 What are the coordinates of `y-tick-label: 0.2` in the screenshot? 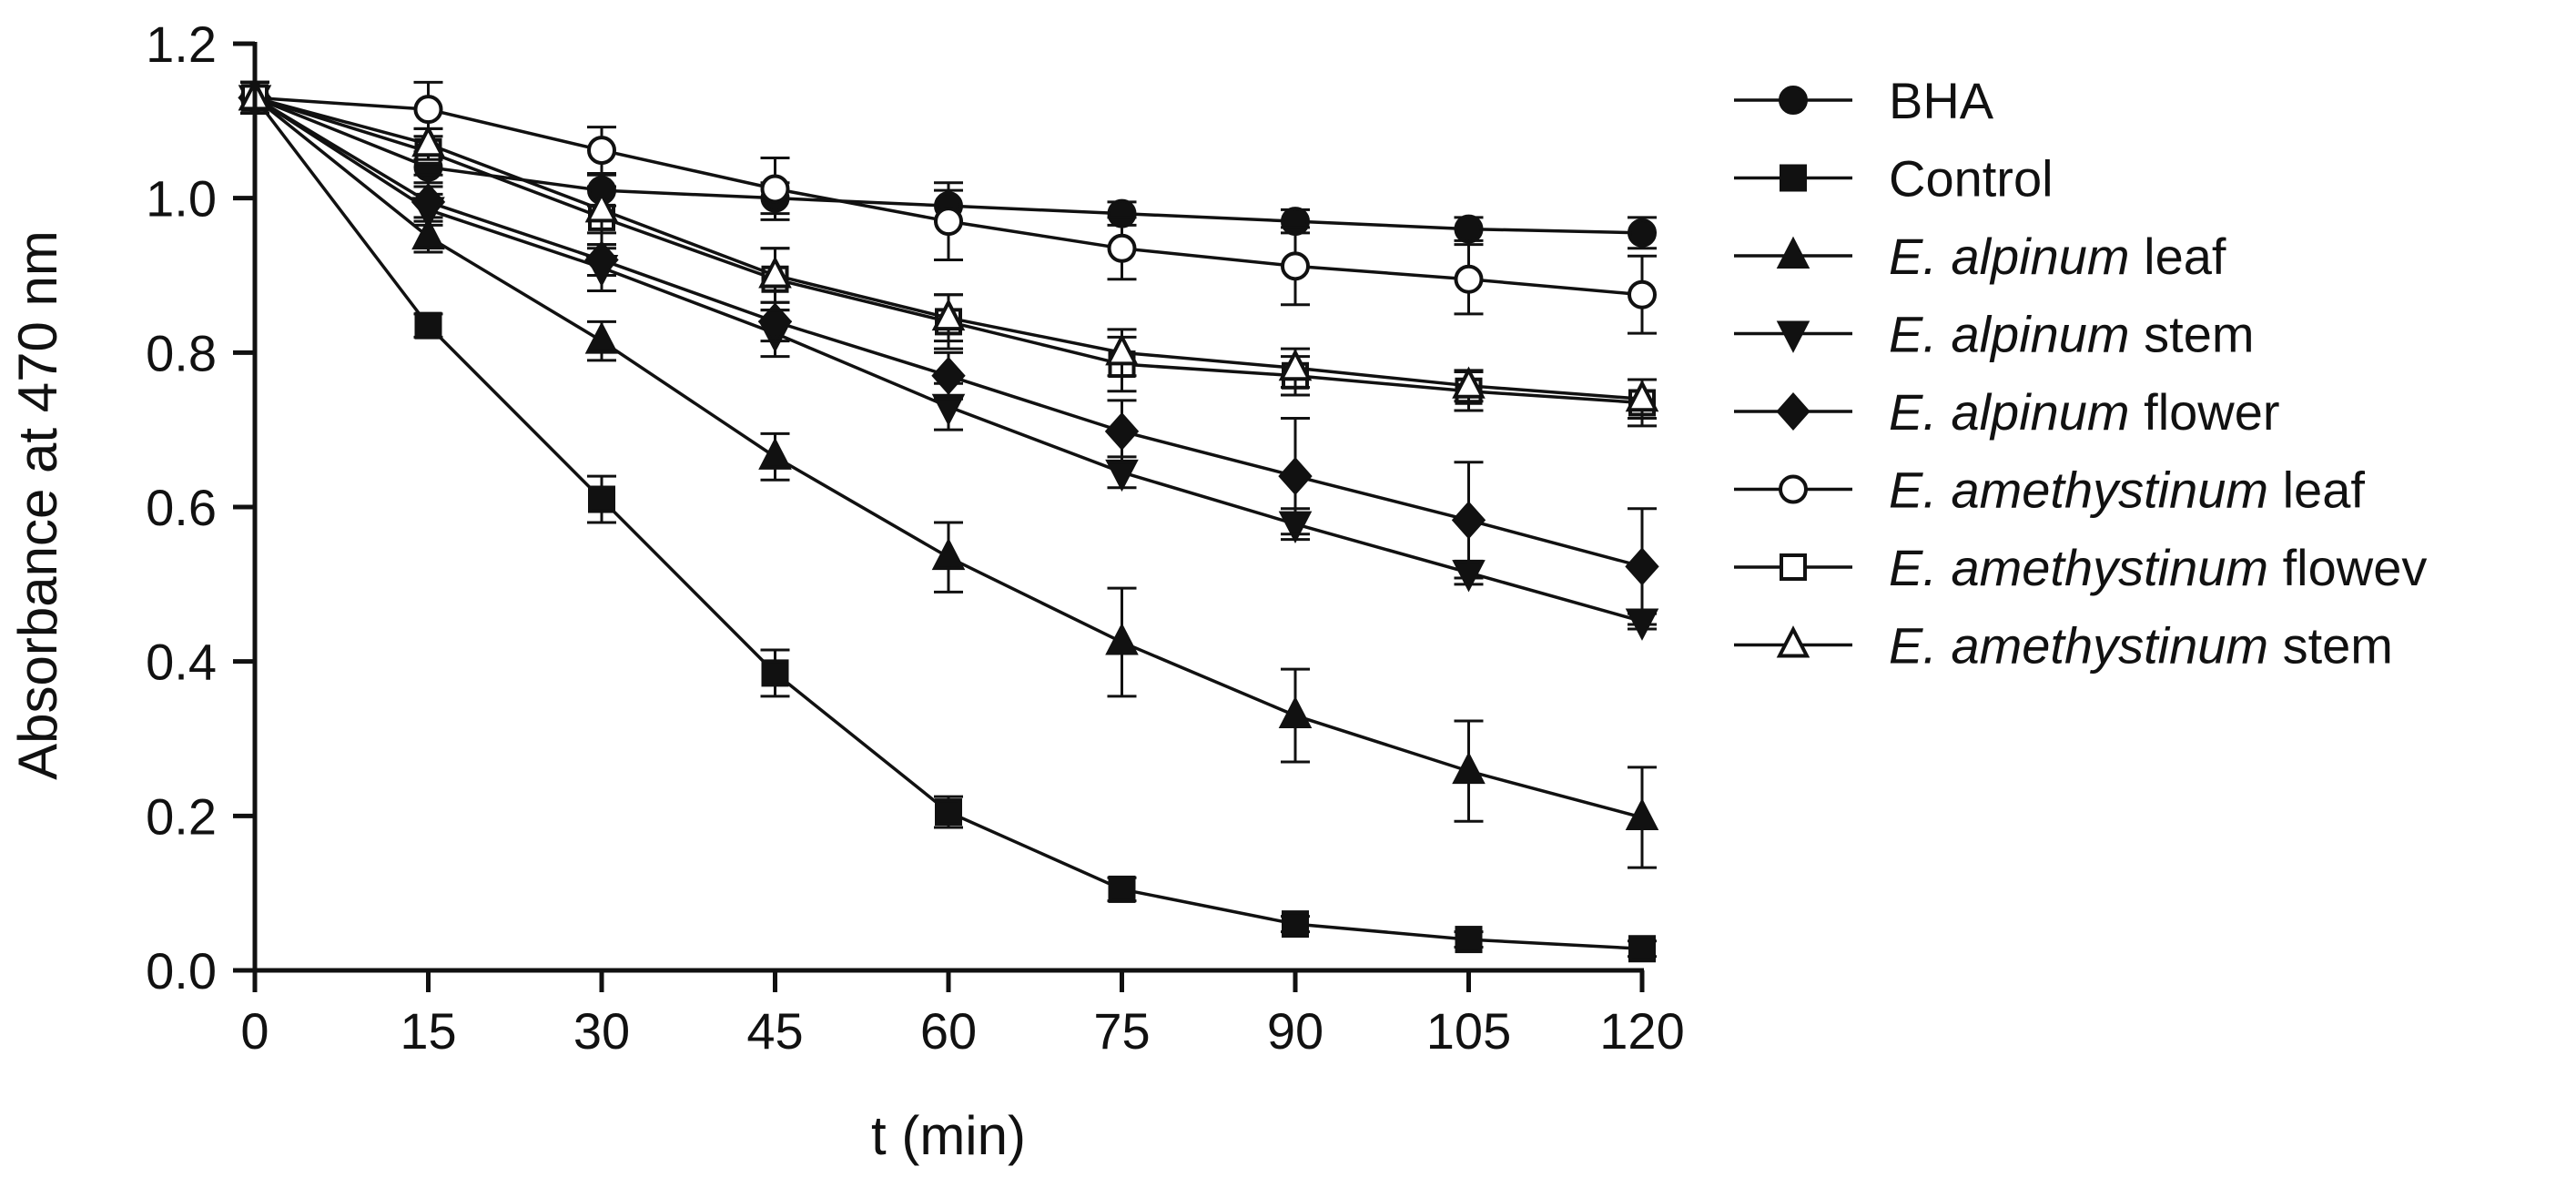 It's located at (181, 816).